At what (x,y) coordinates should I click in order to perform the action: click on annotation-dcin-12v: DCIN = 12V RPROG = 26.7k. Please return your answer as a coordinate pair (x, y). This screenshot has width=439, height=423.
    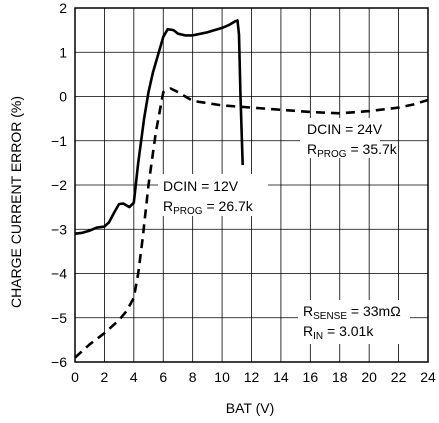
    Looking at the image, I should click on (213, 195).